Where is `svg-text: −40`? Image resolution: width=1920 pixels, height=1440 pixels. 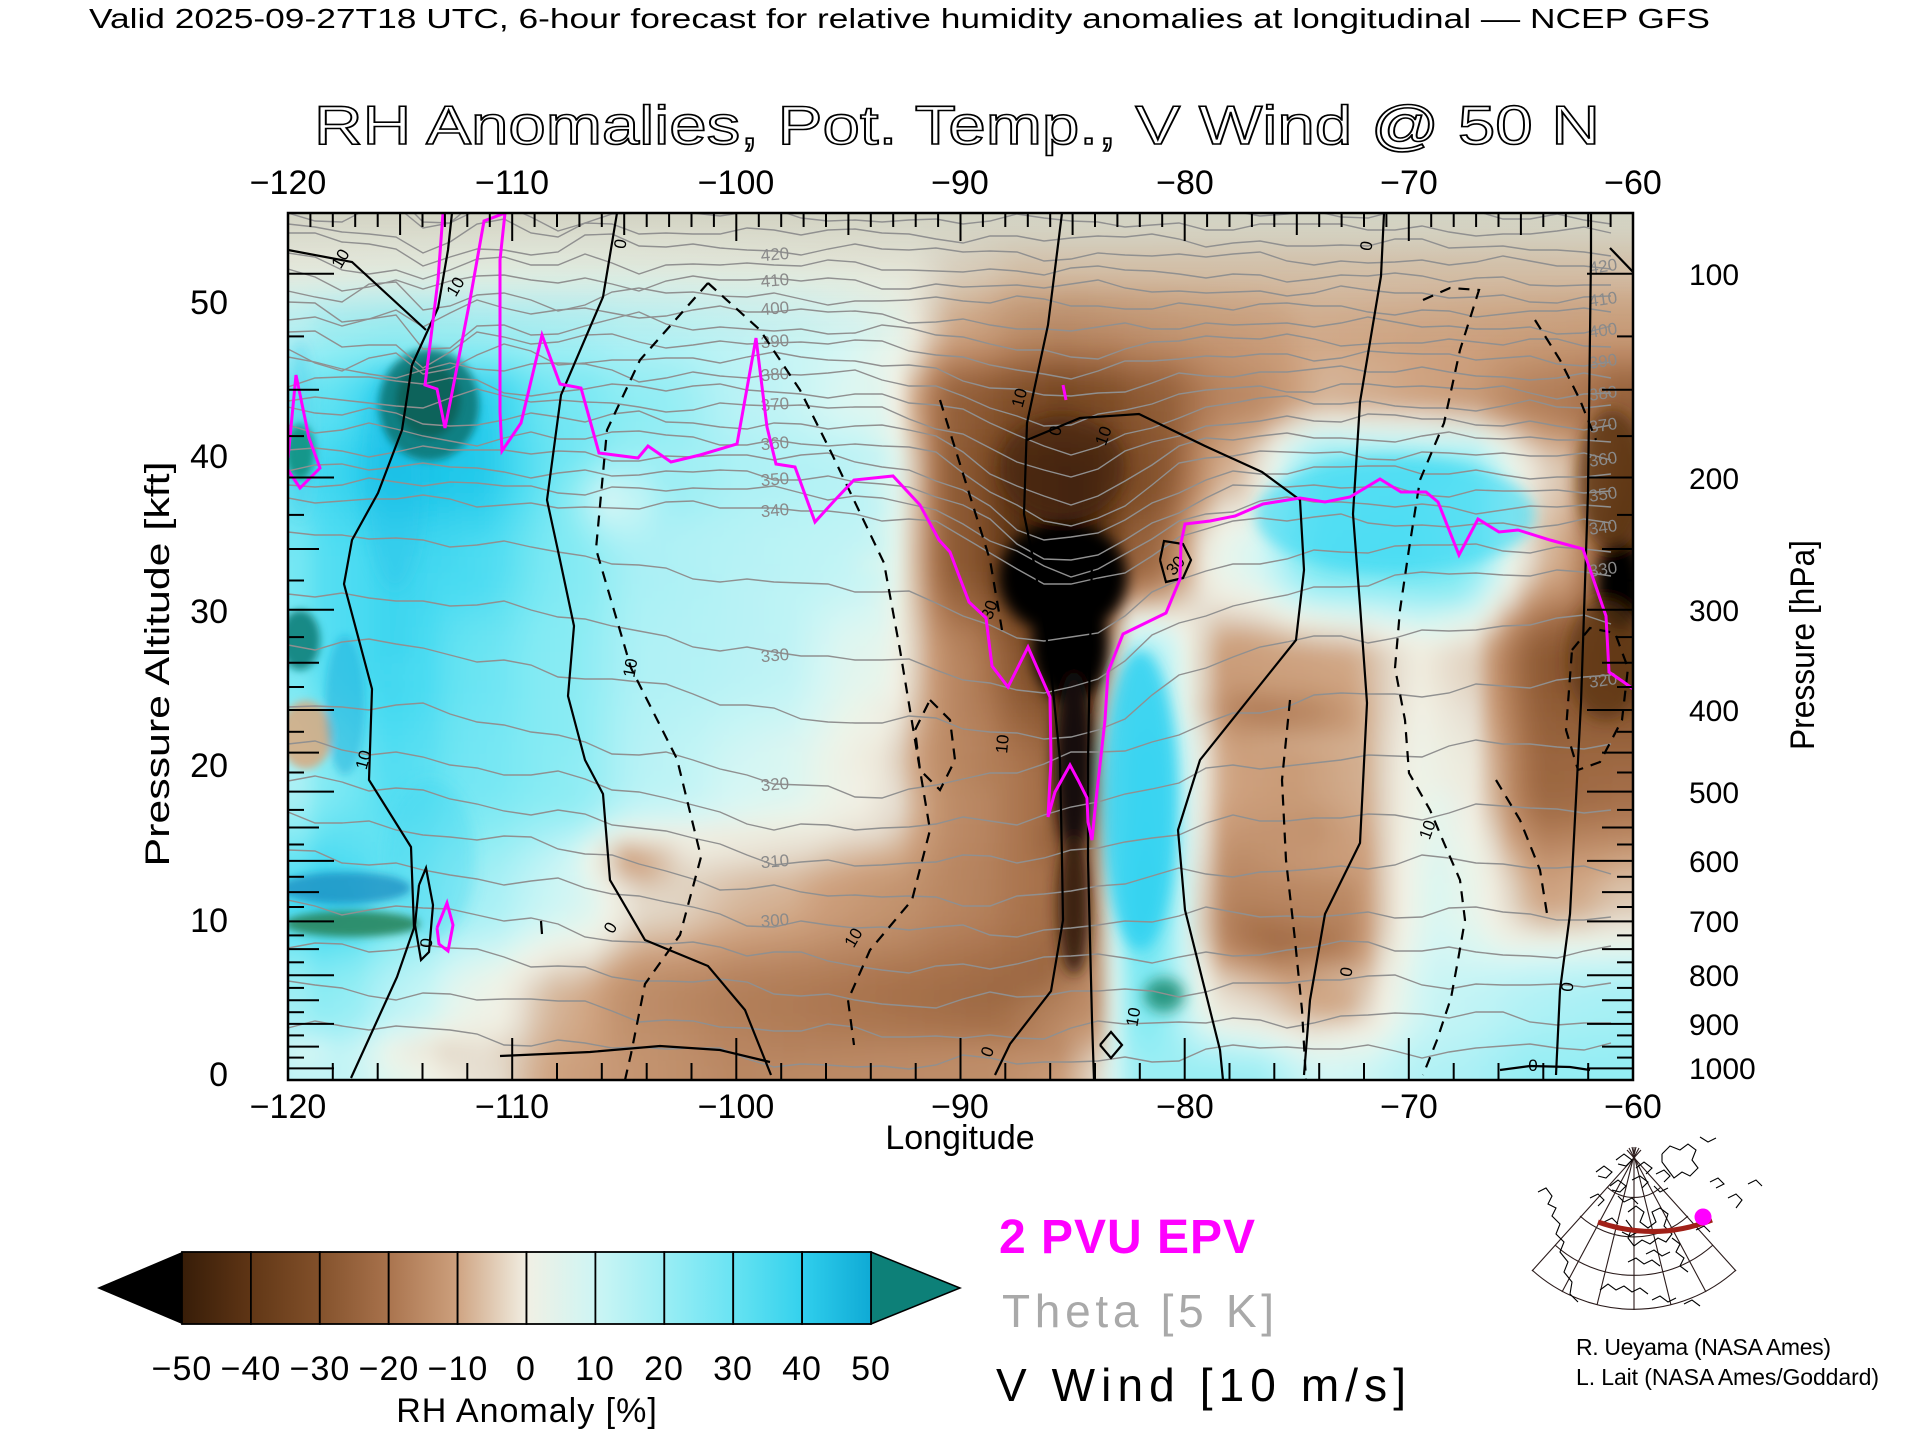 svg-text: −40 is located at coordinates (251, 1369).